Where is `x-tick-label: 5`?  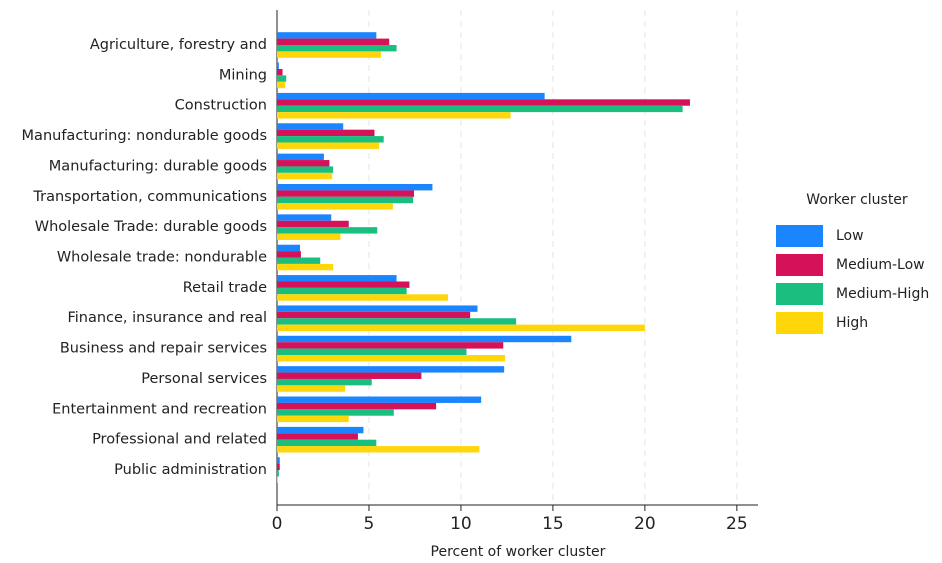
x-tick-label: 5 is located at coordinates (369, 524).